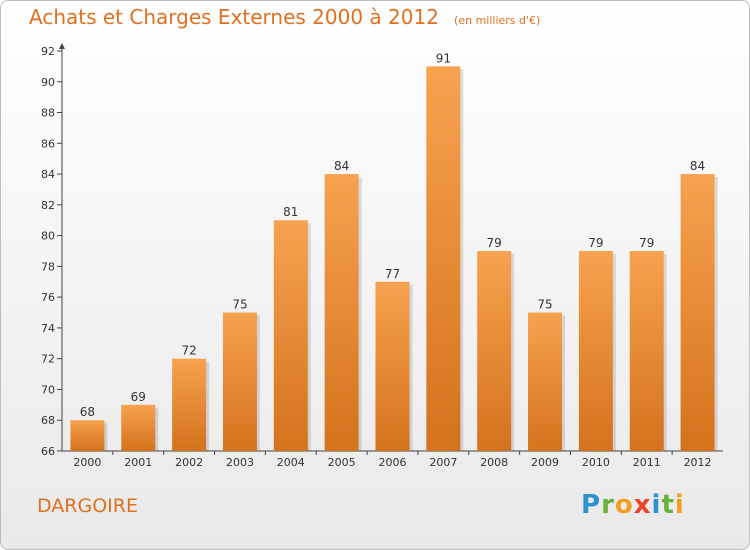 The height and width of the screenshot is (550, 750). I want to click on y-tick-label: 86, so click(48, 143).